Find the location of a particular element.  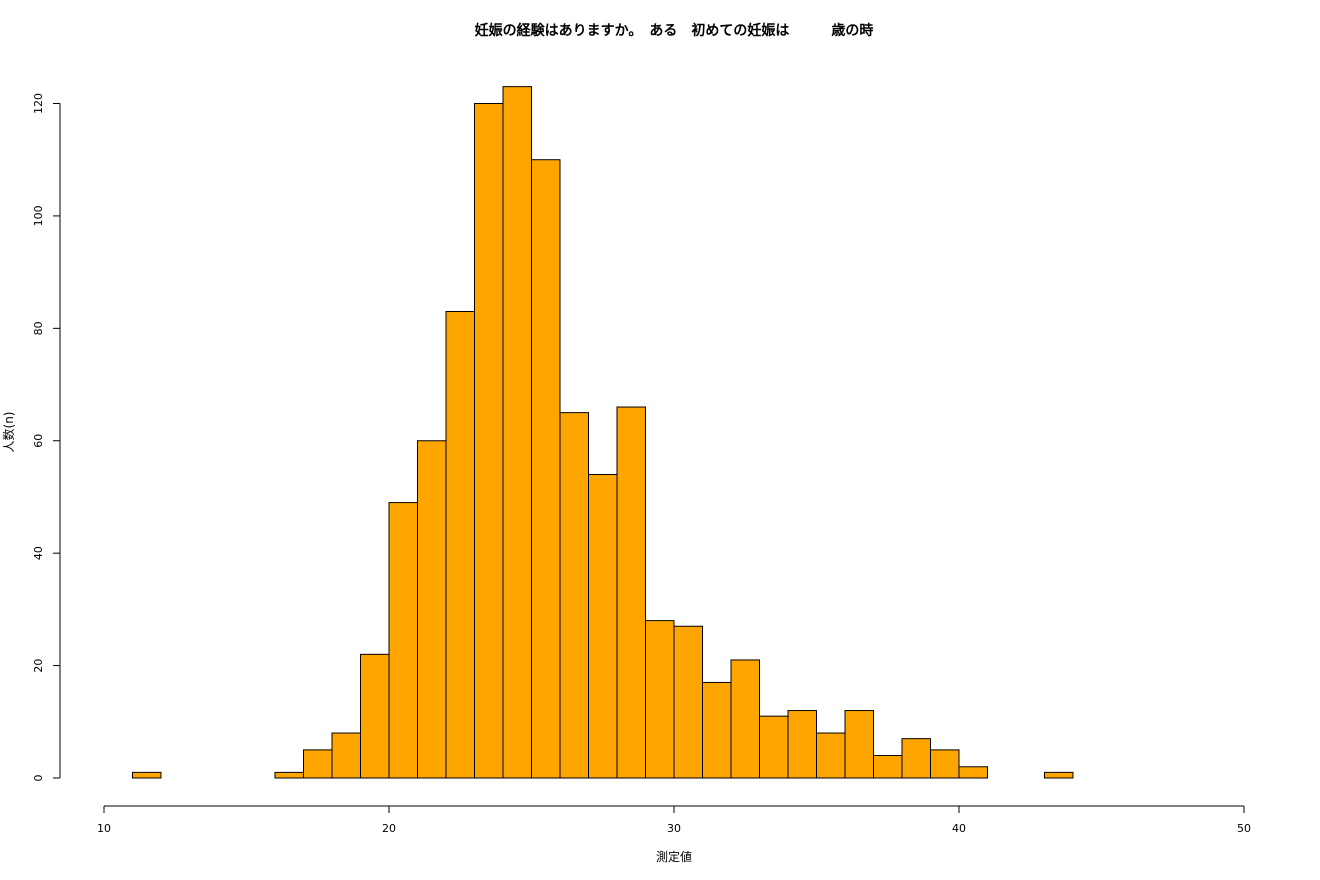

y-tick-label-20: 20 is located at coordinates (38, 666).